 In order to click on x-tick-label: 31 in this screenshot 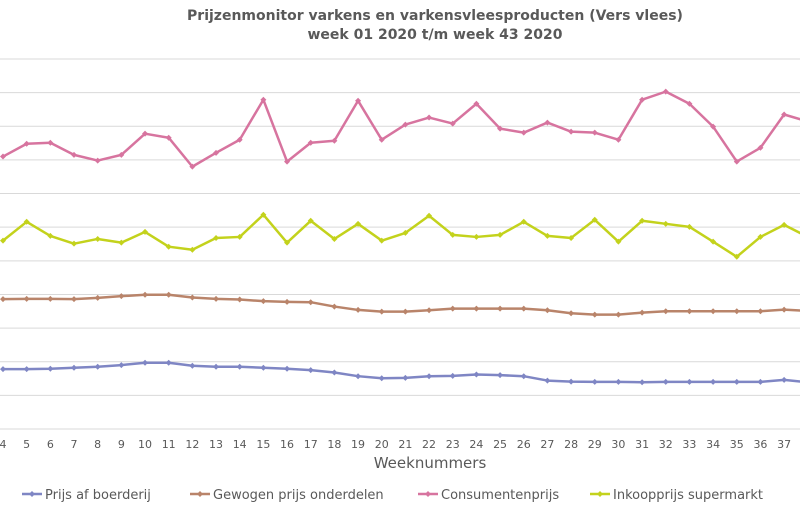, I will do `click(642, 444)`.